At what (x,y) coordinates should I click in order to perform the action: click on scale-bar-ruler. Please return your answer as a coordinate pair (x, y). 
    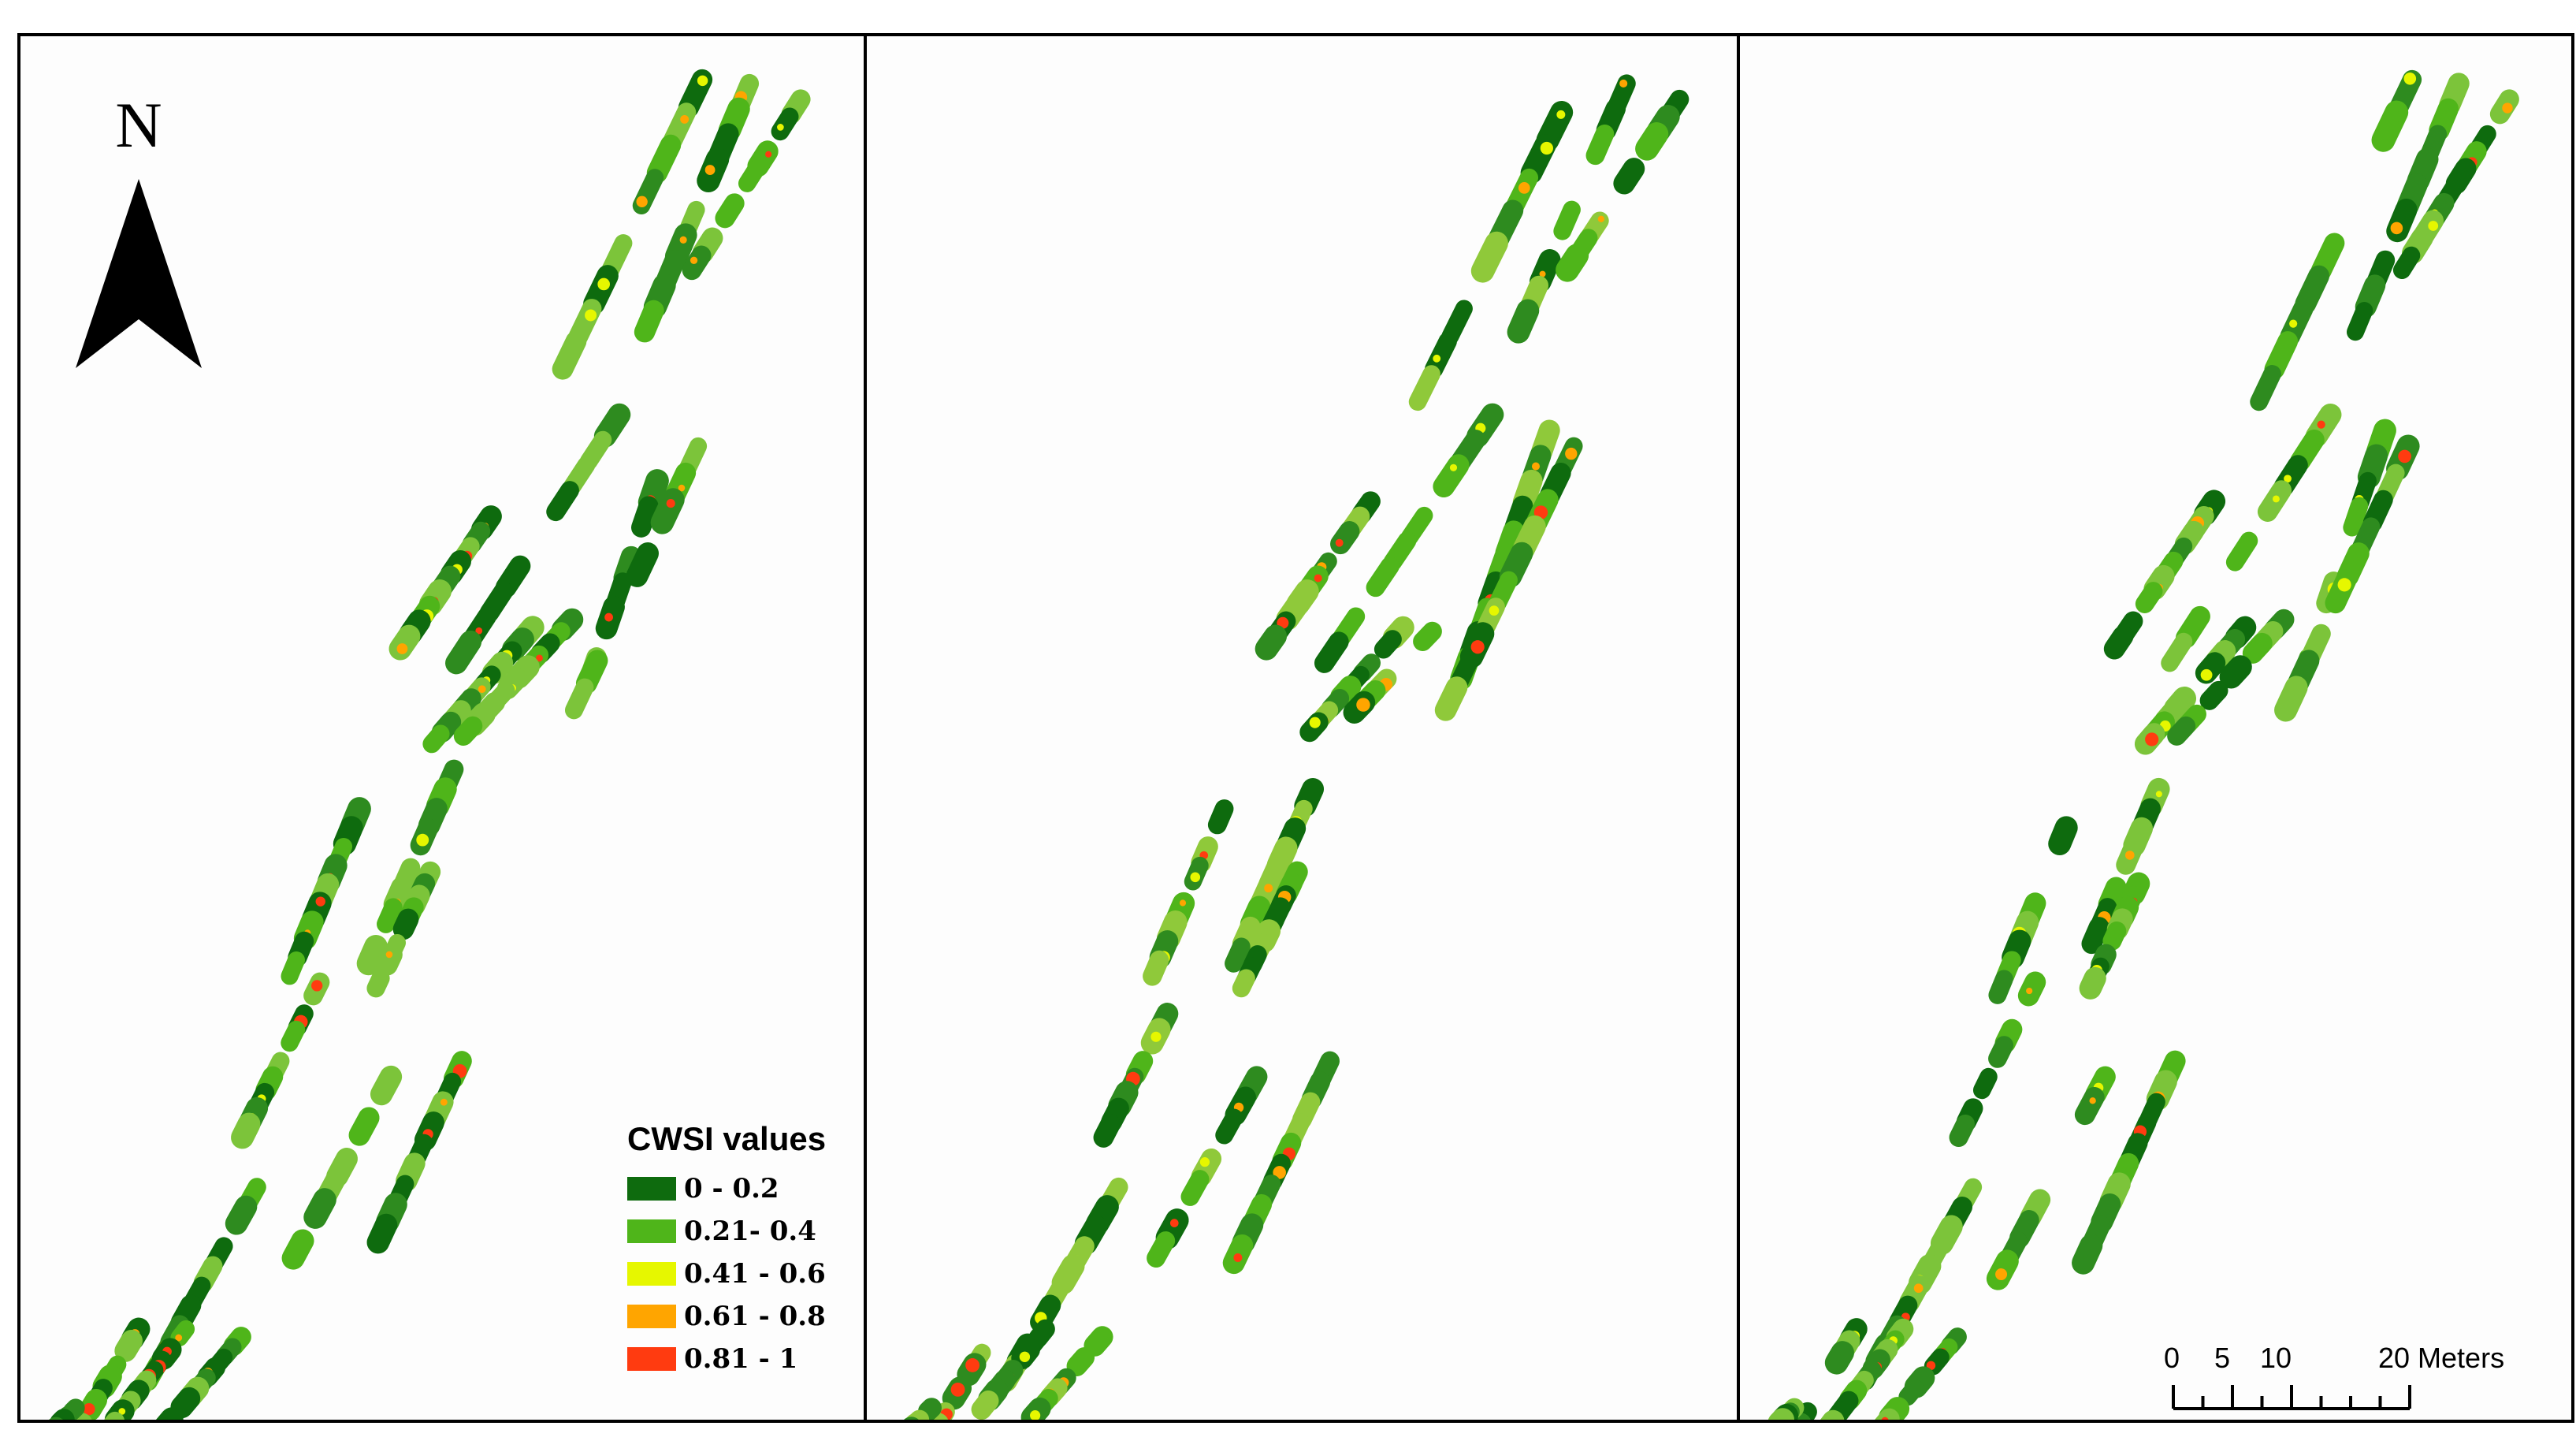
    Looking at the image, I should click on (2291, 1397).